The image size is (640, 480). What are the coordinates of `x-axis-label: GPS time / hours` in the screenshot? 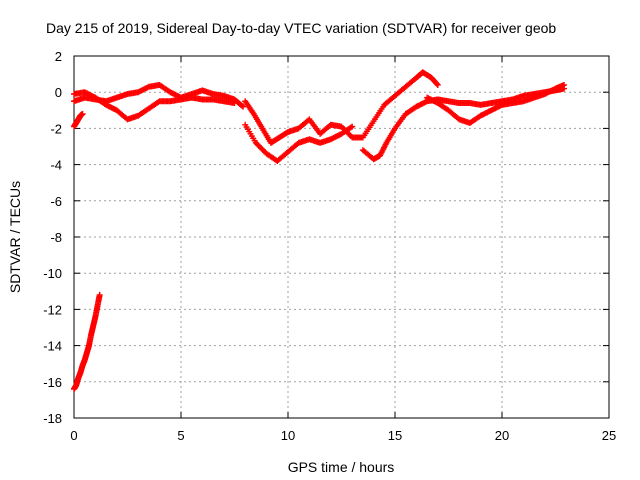 It's located at (341, 467).